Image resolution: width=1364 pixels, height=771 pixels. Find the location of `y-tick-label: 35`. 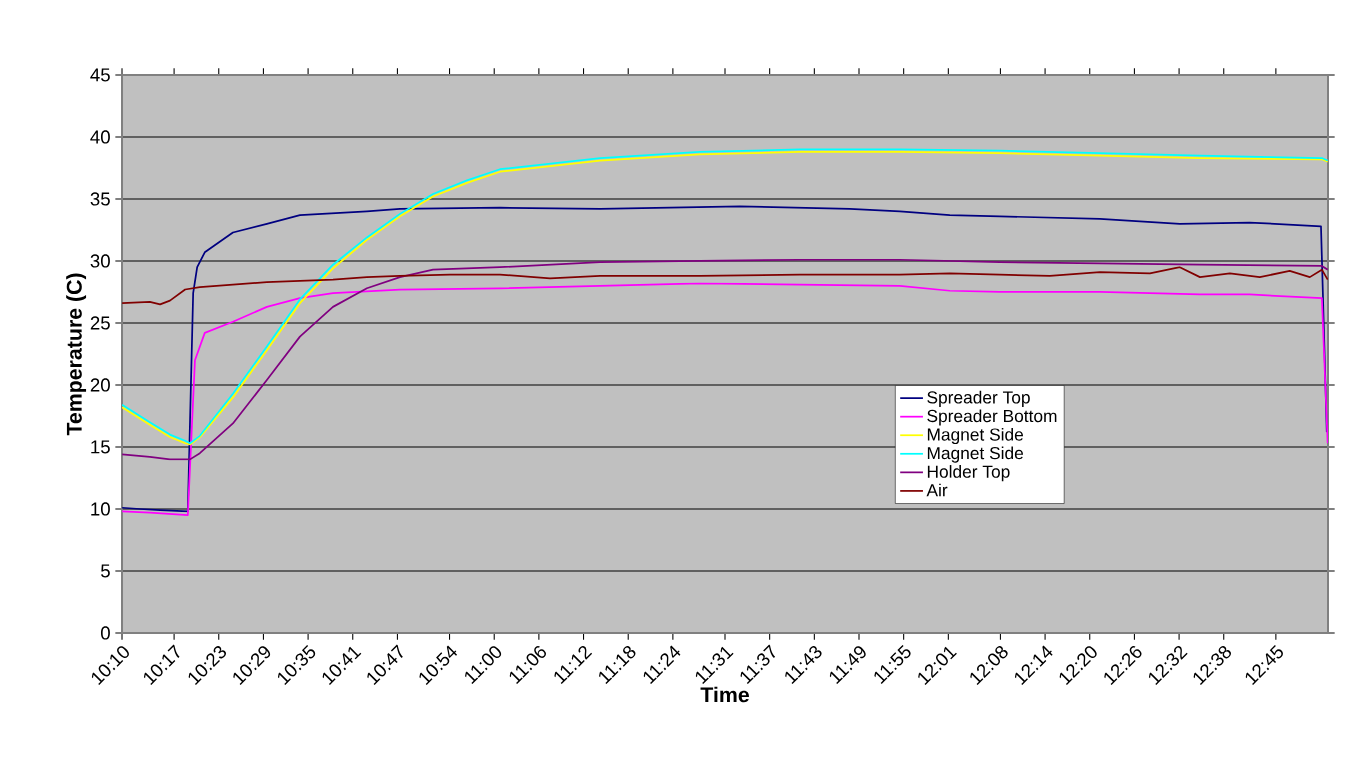

y-tick-label: 35 is located at coordinates (100, 199).